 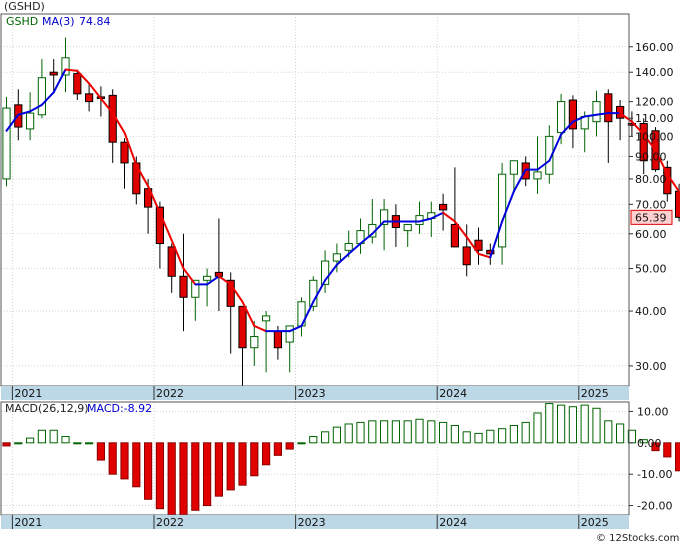 I want to click on price-date-labels: 2021 2022 2023 2024 2025, so click(x=310, y=393).